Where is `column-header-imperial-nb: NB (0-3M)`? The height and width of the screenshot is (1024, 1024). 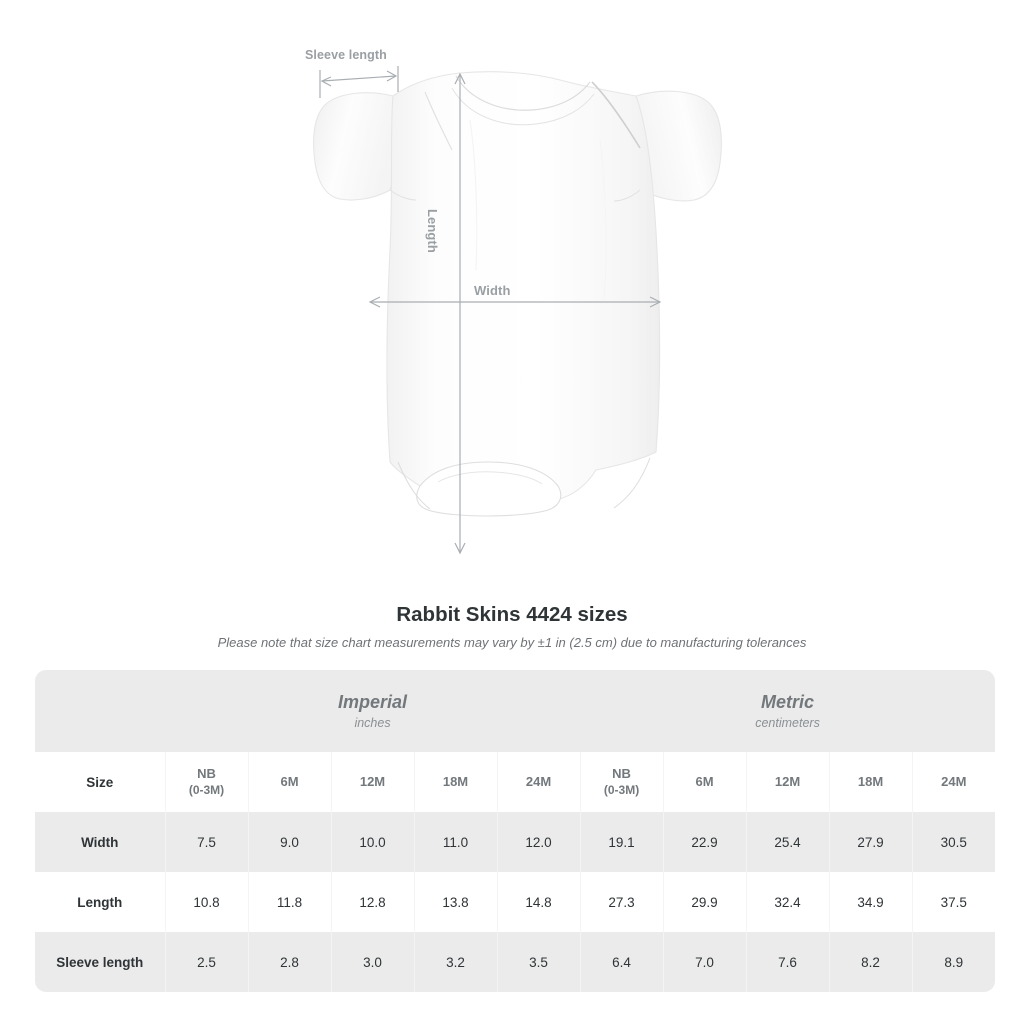 column-header-imperial-nb: NB (0-3M) is located at coordinates (207, 782).